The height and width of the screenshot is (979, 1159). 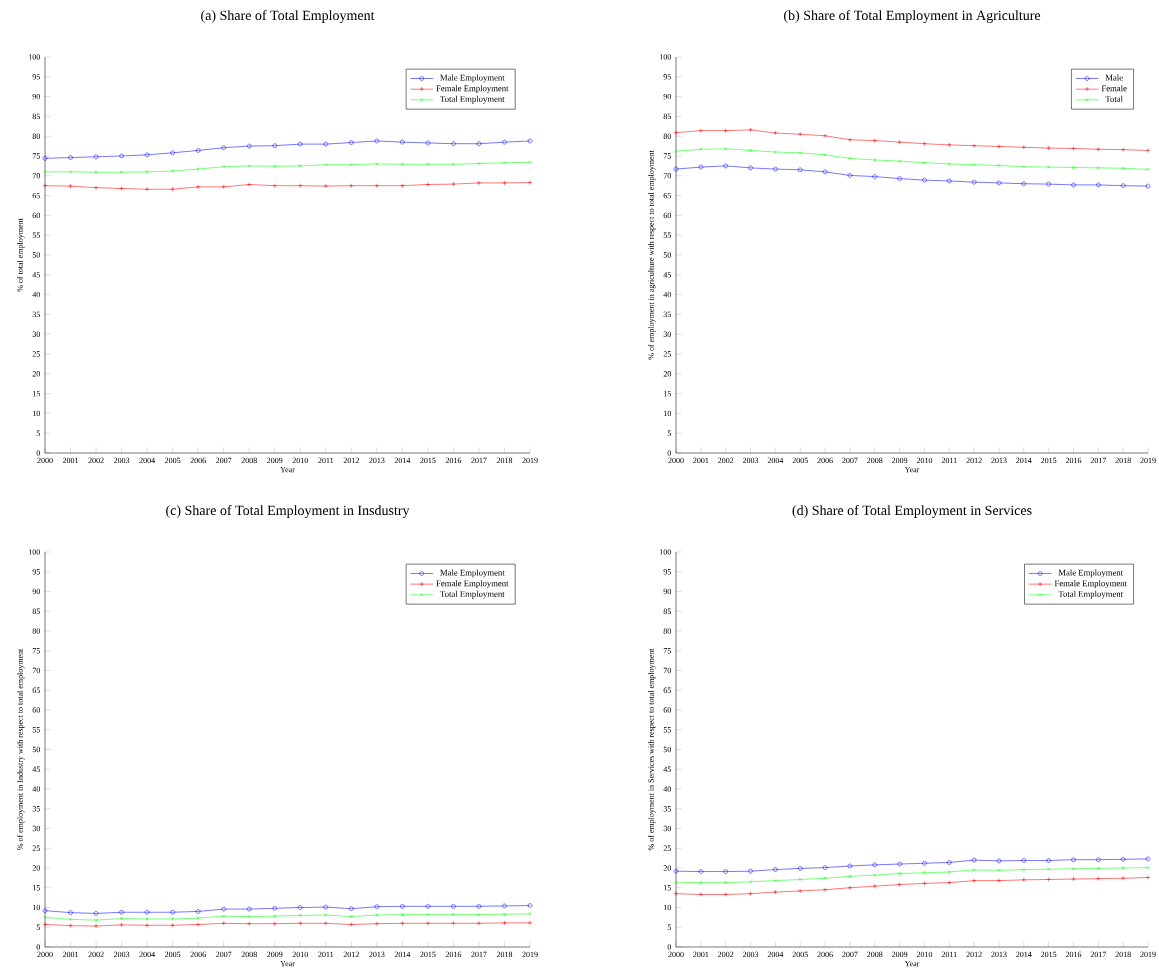 What do you see at coordinates (36, 334) in the screenshot?
I see `y-tick-label: 30` at bounding box center [36, 334].